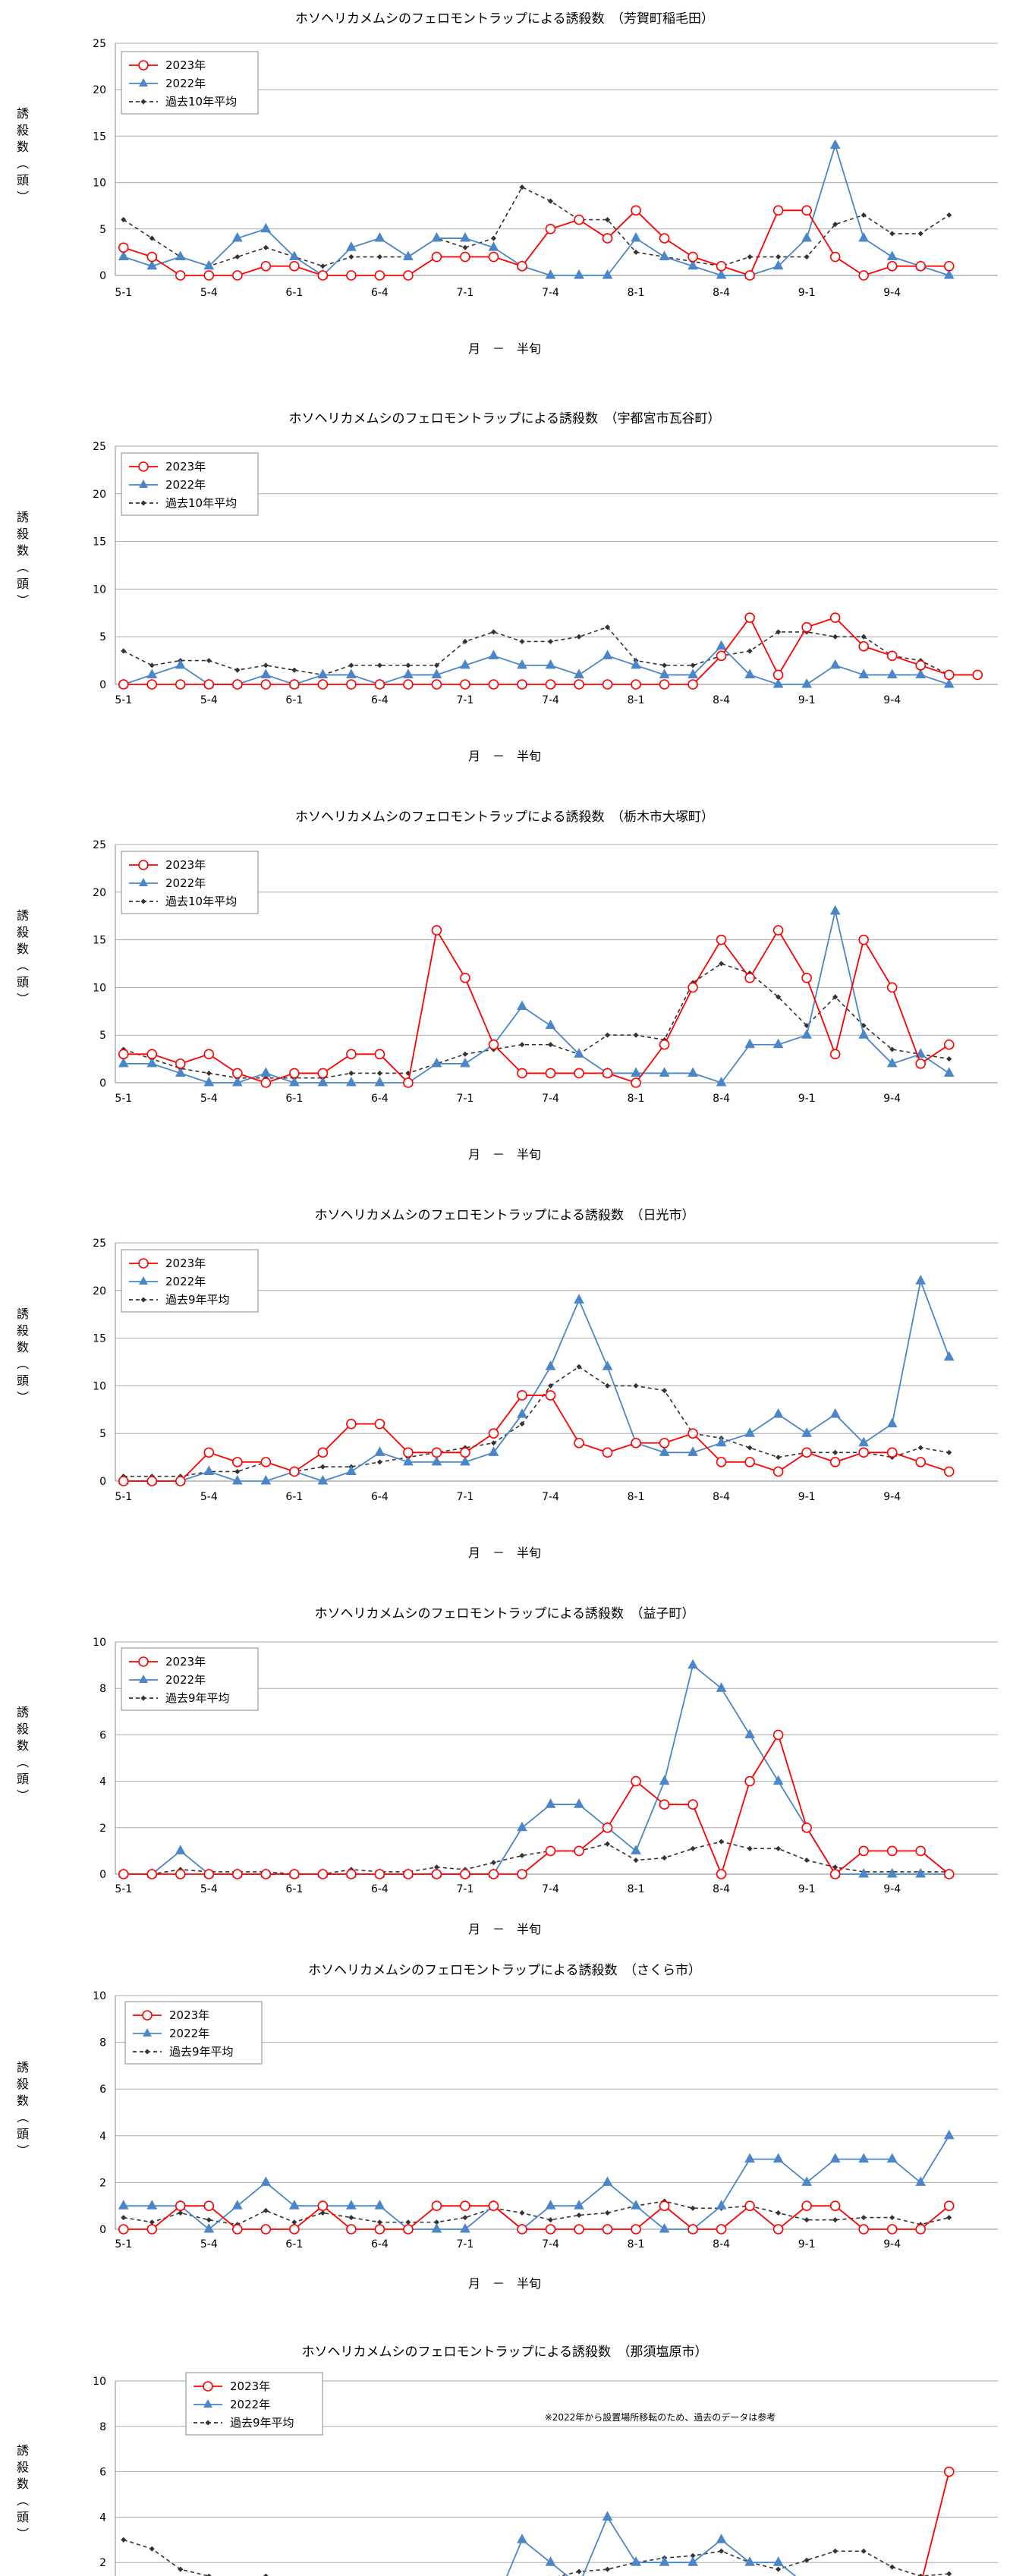  Describe the element at coordinates (23, 113) in the screenshot. I see `y-axis-label-char: 誘` at that location.